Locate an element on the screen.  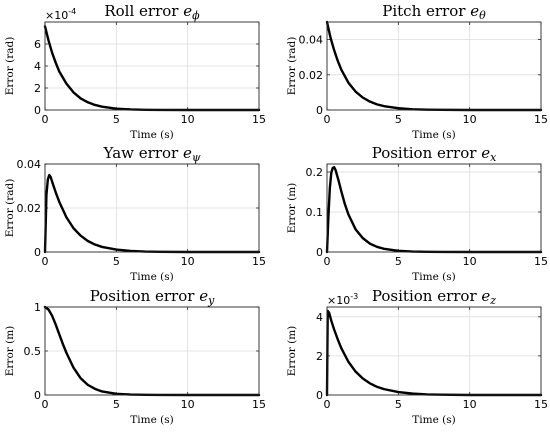
multiplier-exponent: -3 is located at coordinates (354, 296).